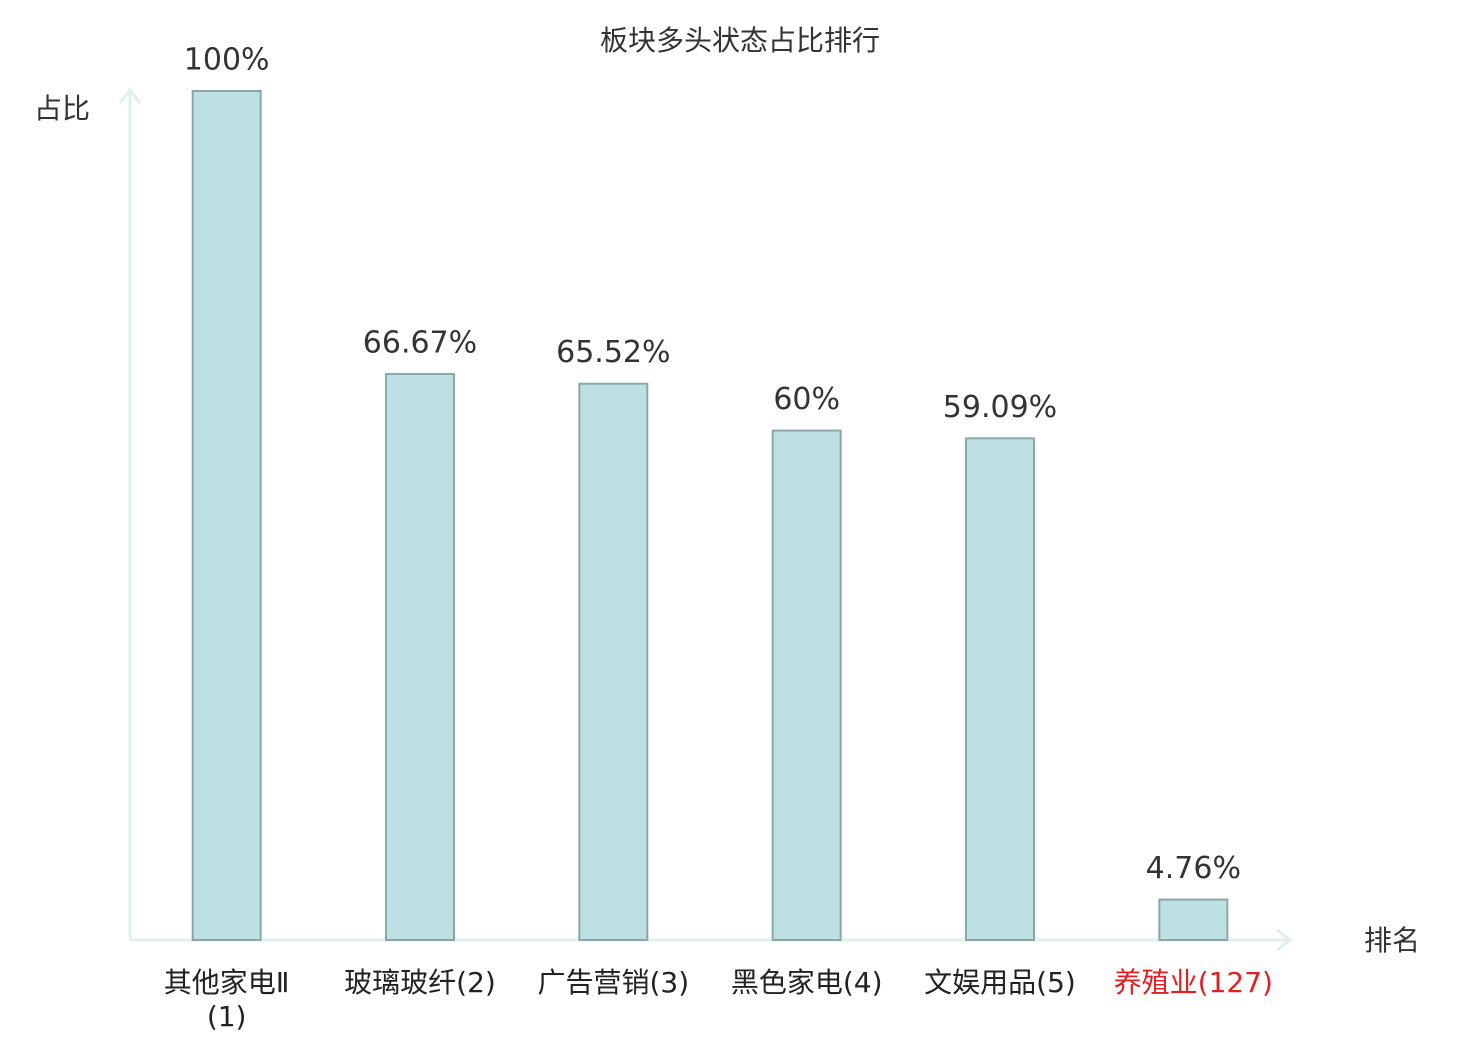  I want to click on x-tick-label: 其他家电Ⅱ(1), so click(226, 999).